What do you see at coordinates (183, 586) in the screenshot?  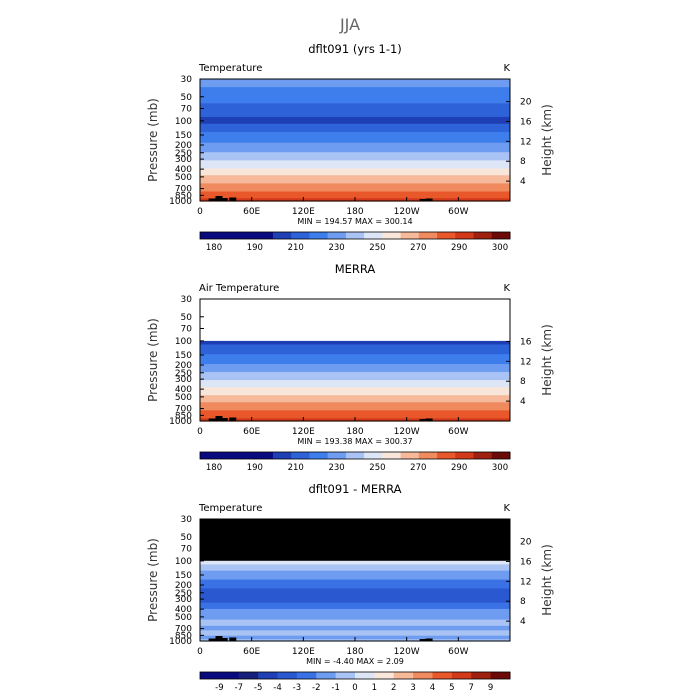 I see `pressure-tick-label: 200` at bounding box center [183, 586].